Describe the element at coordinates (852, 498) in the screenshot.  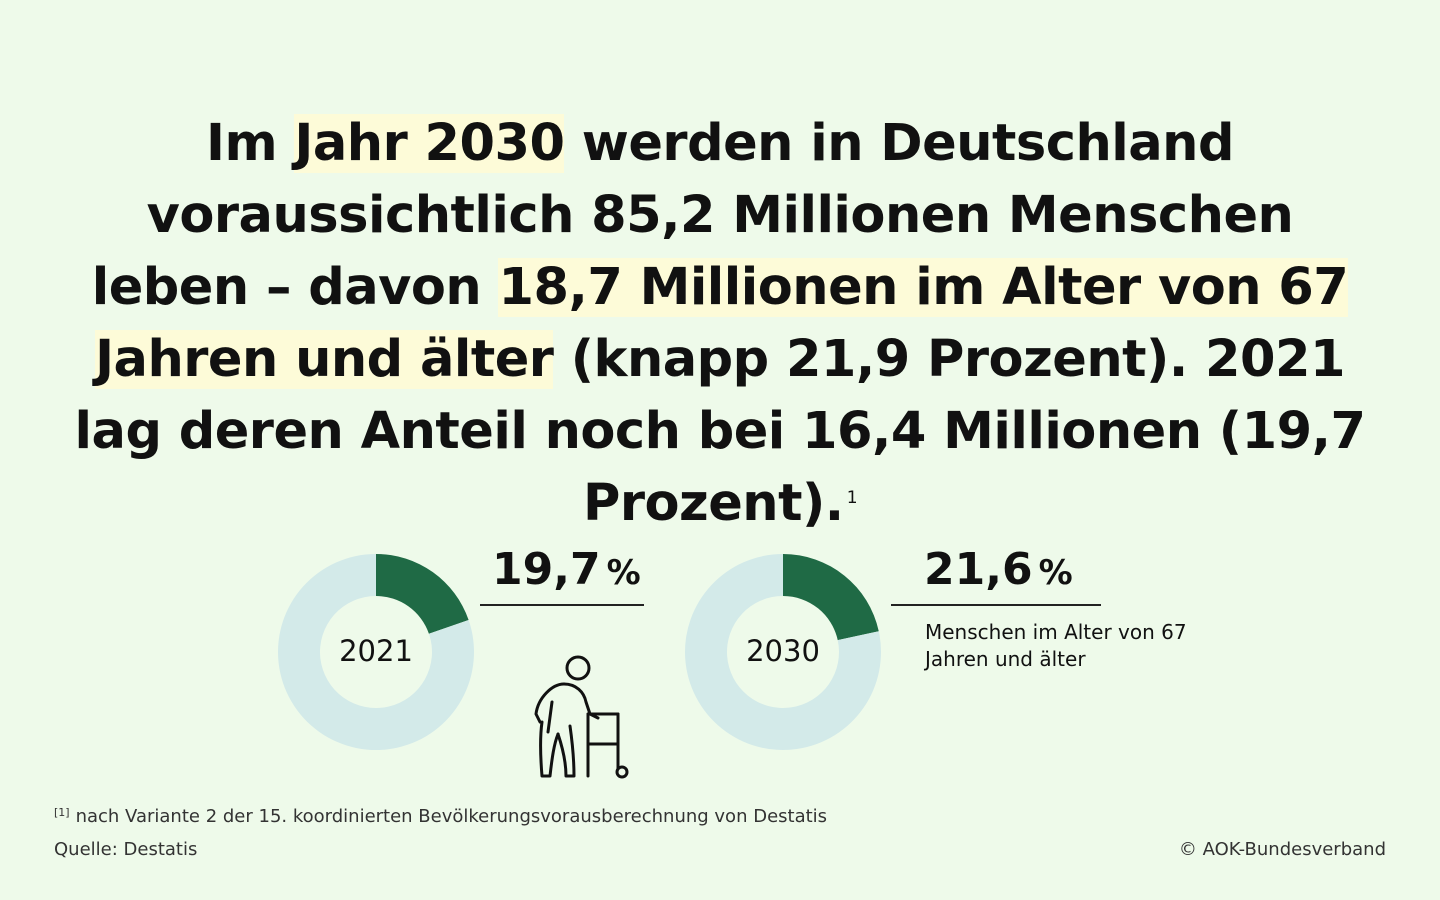
I see `headline-footnote-ref: 1` at that location.